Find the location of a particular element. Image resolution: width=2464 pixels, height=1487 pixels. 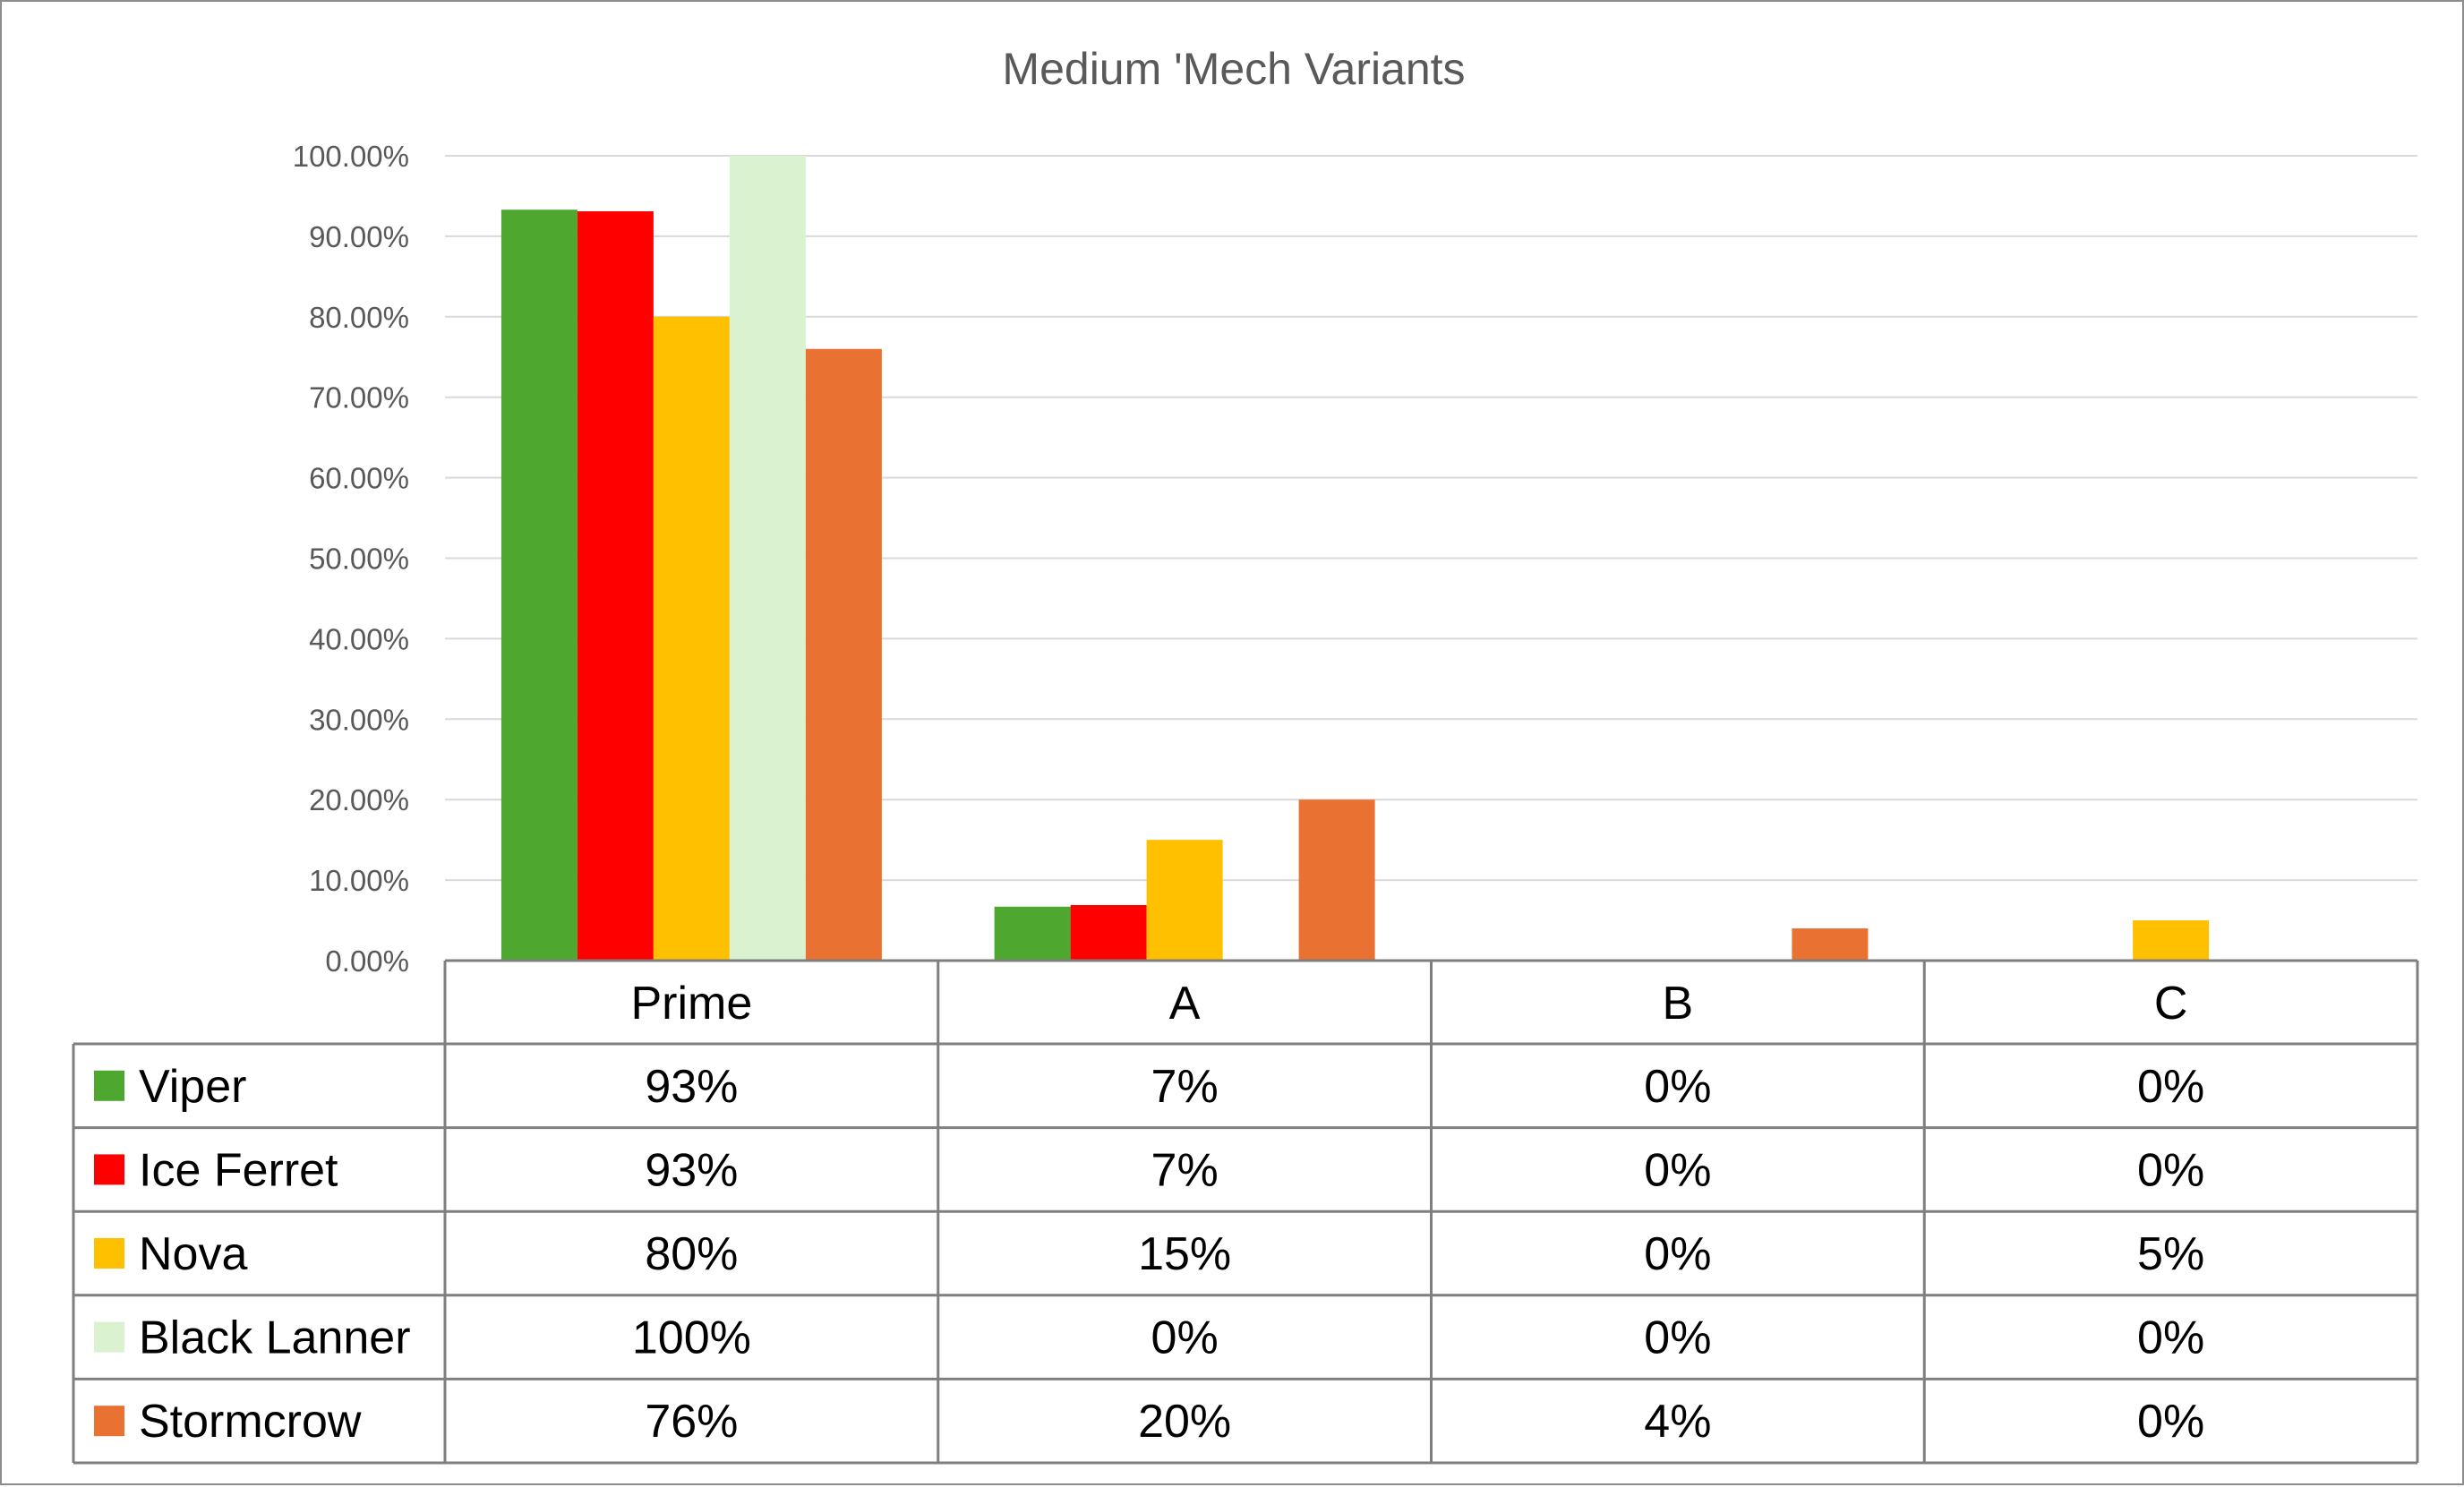

y-tick-label: 10.00% is located at coordinates (359, 881).